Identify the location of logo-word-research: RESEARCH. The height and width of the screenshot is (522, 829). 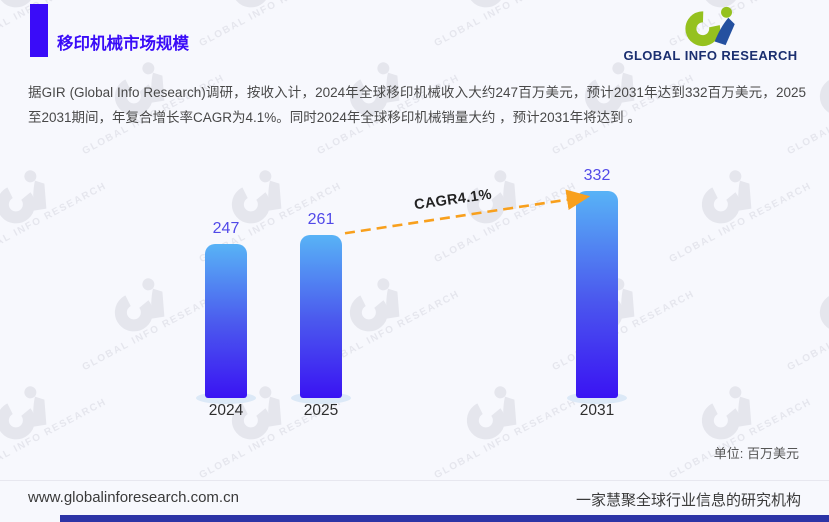
(759, 55).